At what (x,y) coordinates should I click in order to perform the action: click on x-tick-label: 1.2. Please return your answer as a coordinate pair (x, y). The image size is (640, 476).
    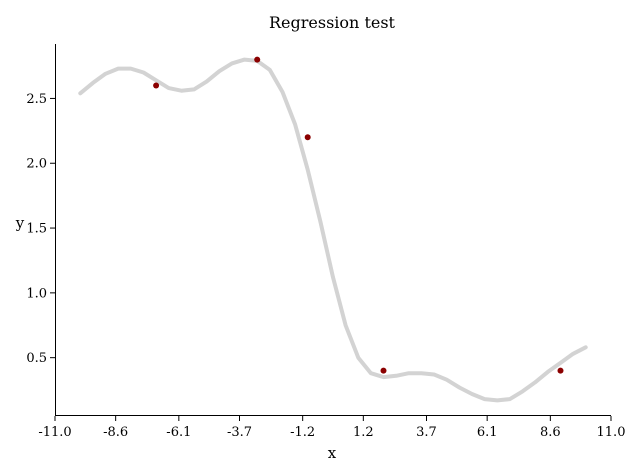
    Looking at the image, I should click on (363, 432).